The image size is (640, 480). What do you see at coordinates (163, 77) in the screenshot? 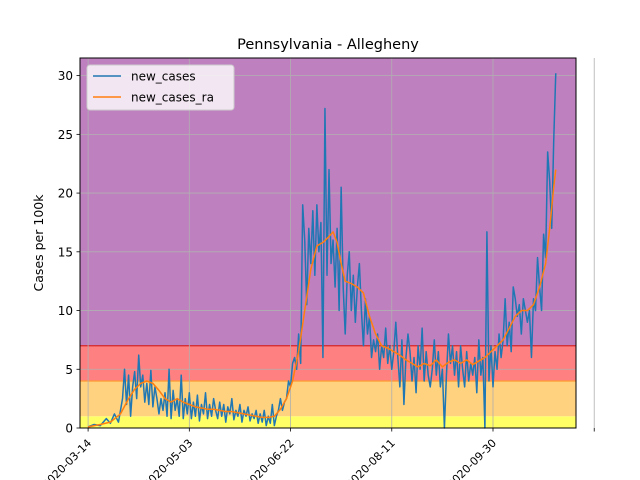
I see `legend-label-new-cases: new_cases` at bounding box center [163, 77].